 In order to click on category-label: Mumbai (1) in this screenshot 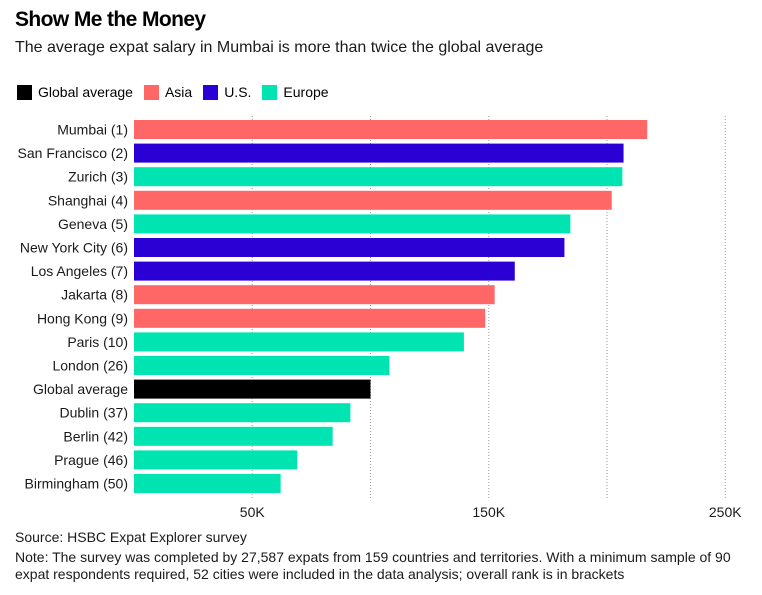, I will do `click(92, 130)`.